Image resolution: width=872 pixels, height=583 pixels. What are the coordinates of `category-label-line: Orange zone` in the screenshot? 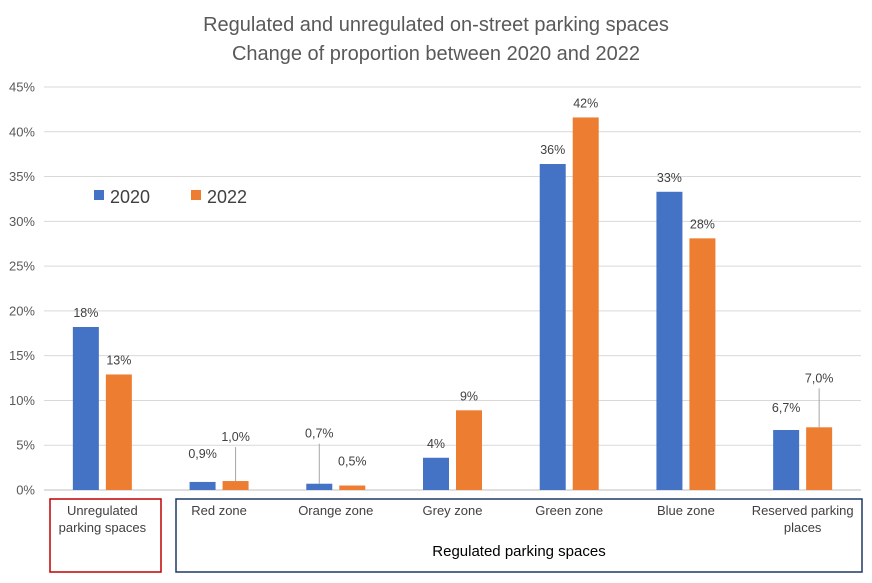 It's located at (335, 510).